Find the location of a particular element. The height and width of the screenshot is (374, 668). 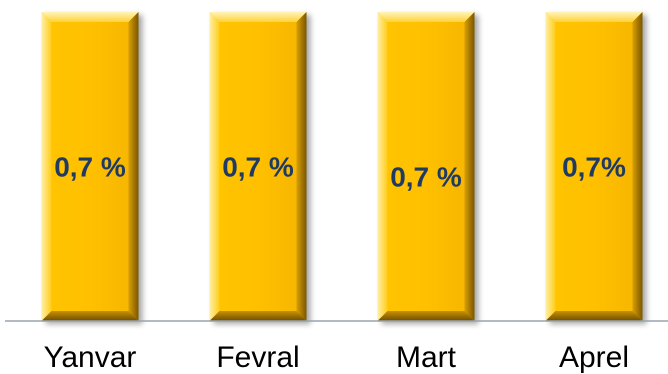

category-label: Mart is located at coordinates (426, 357).